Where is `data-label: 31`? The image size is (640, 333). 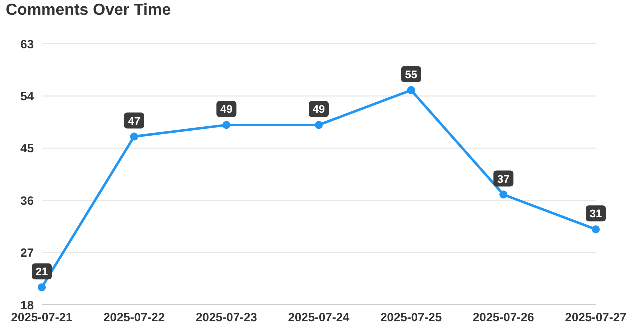
data-label: 31 is located at coordinates (596, 214).